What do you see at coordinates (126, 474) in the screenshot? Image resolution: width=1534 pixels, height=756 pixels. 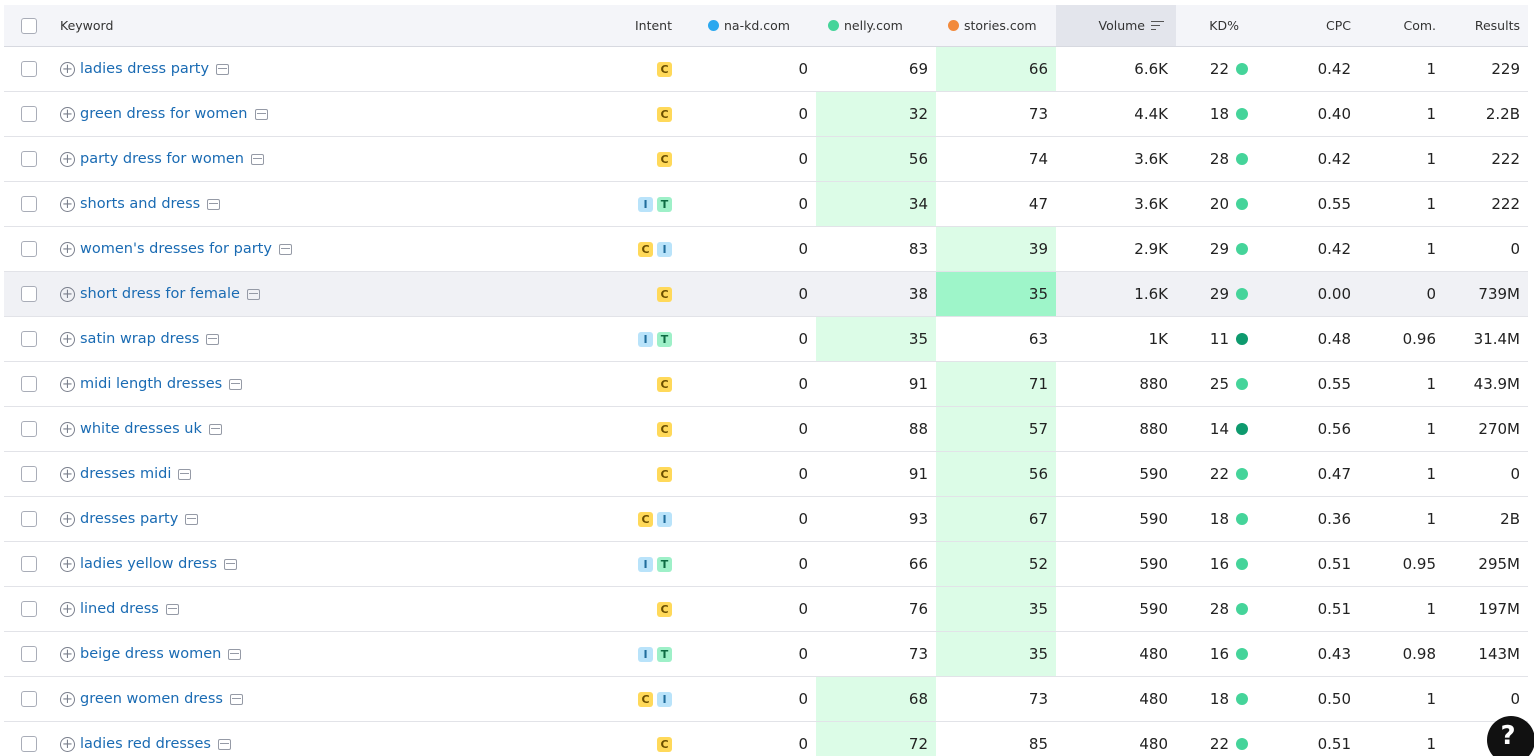 I see `keyword-link: dresses midi` at bounding box center [126, 474].